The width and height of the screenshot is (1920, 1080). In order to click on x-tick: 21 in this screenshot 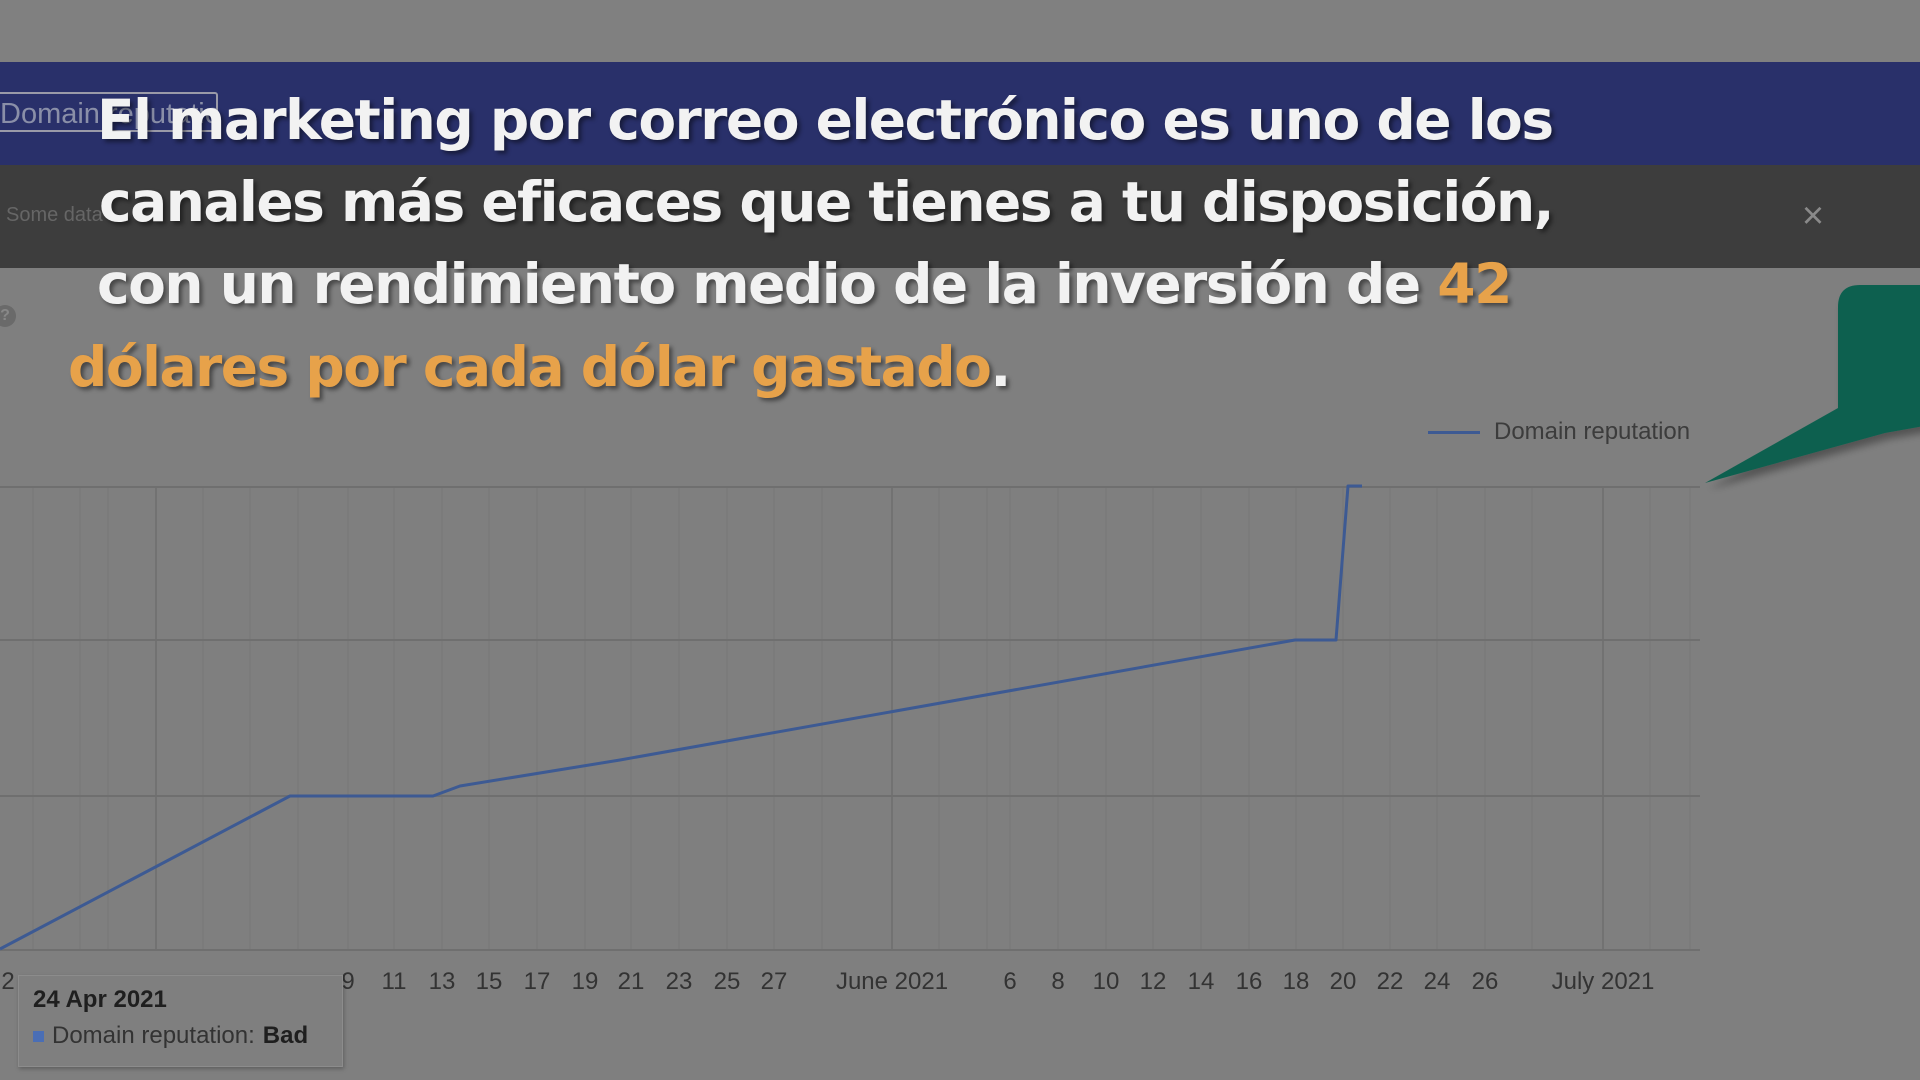, I will do `click(631, 981)`.